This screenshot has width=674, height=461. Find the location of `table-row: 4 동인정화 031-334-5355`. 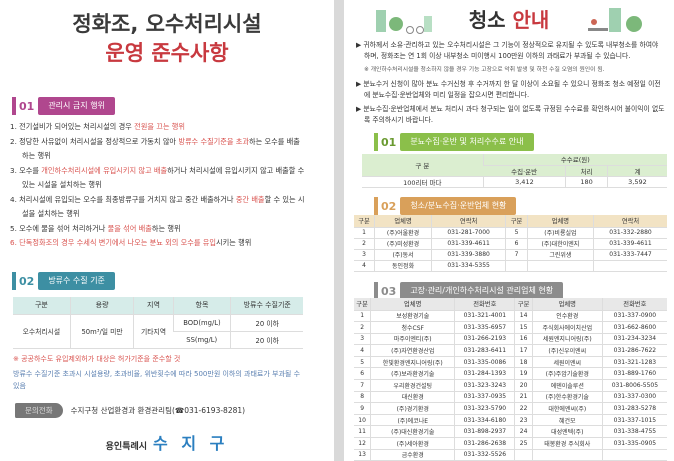

table-row: 4 동인정화 031-334-5355 is located at coordinates (510, 266).